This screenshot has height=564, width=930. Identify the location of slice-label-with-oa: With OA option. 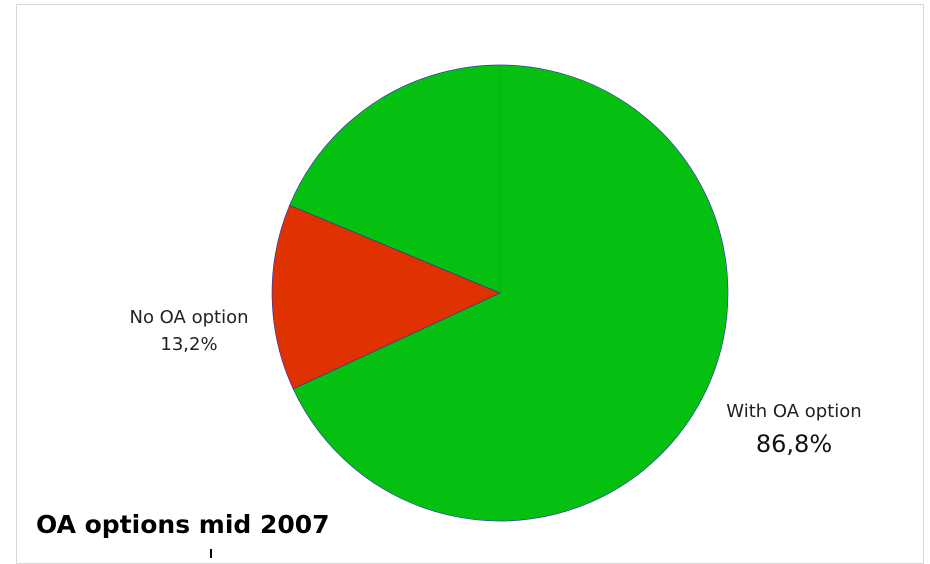
(793, 411).